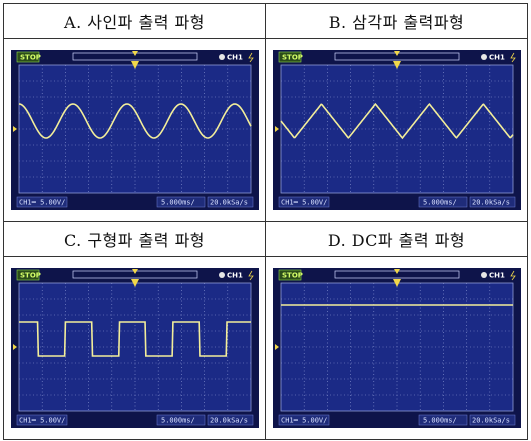  I want to click on sine-trace, so click(135, 121).